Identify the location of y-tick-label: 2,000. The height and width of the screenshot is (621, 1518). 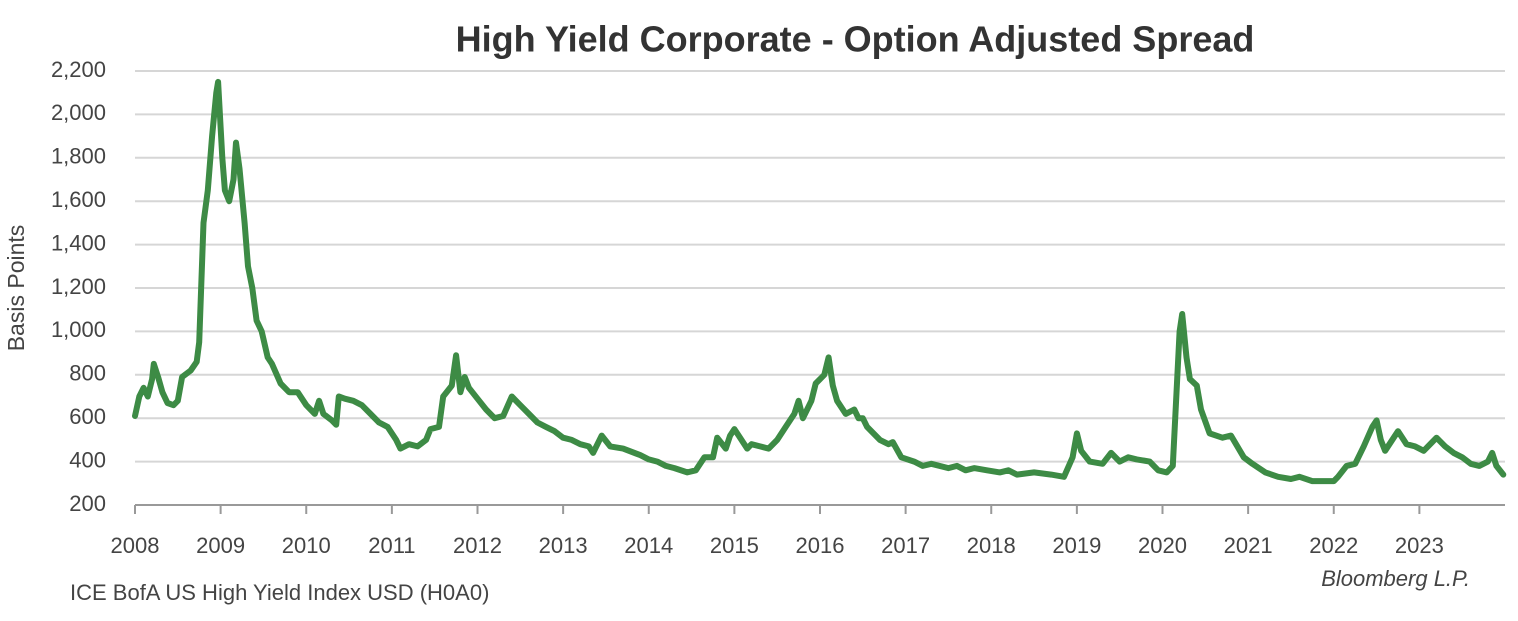
(78, 112).